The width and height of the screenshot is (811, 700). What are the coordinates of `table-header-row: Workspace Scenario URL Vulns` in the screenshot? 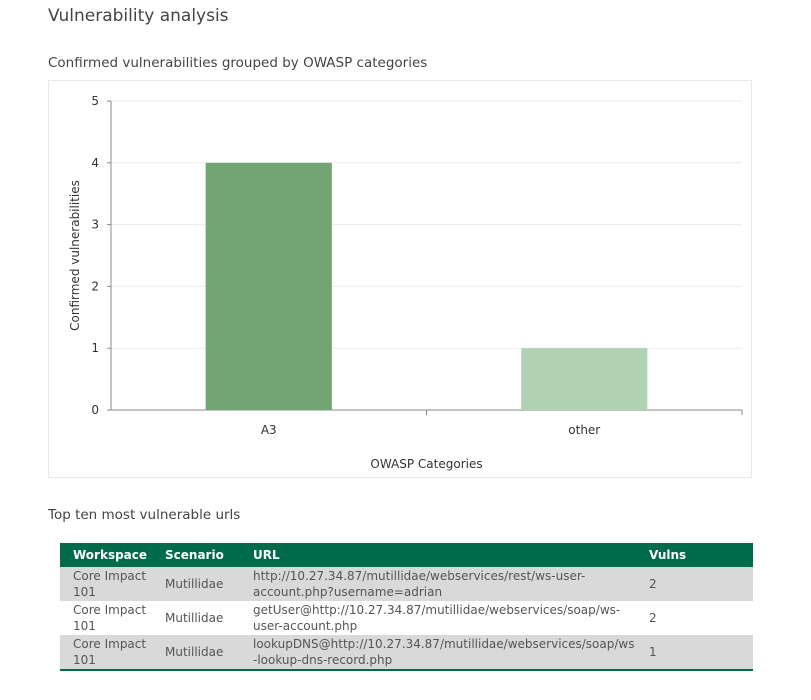 It's located at (406, 555).